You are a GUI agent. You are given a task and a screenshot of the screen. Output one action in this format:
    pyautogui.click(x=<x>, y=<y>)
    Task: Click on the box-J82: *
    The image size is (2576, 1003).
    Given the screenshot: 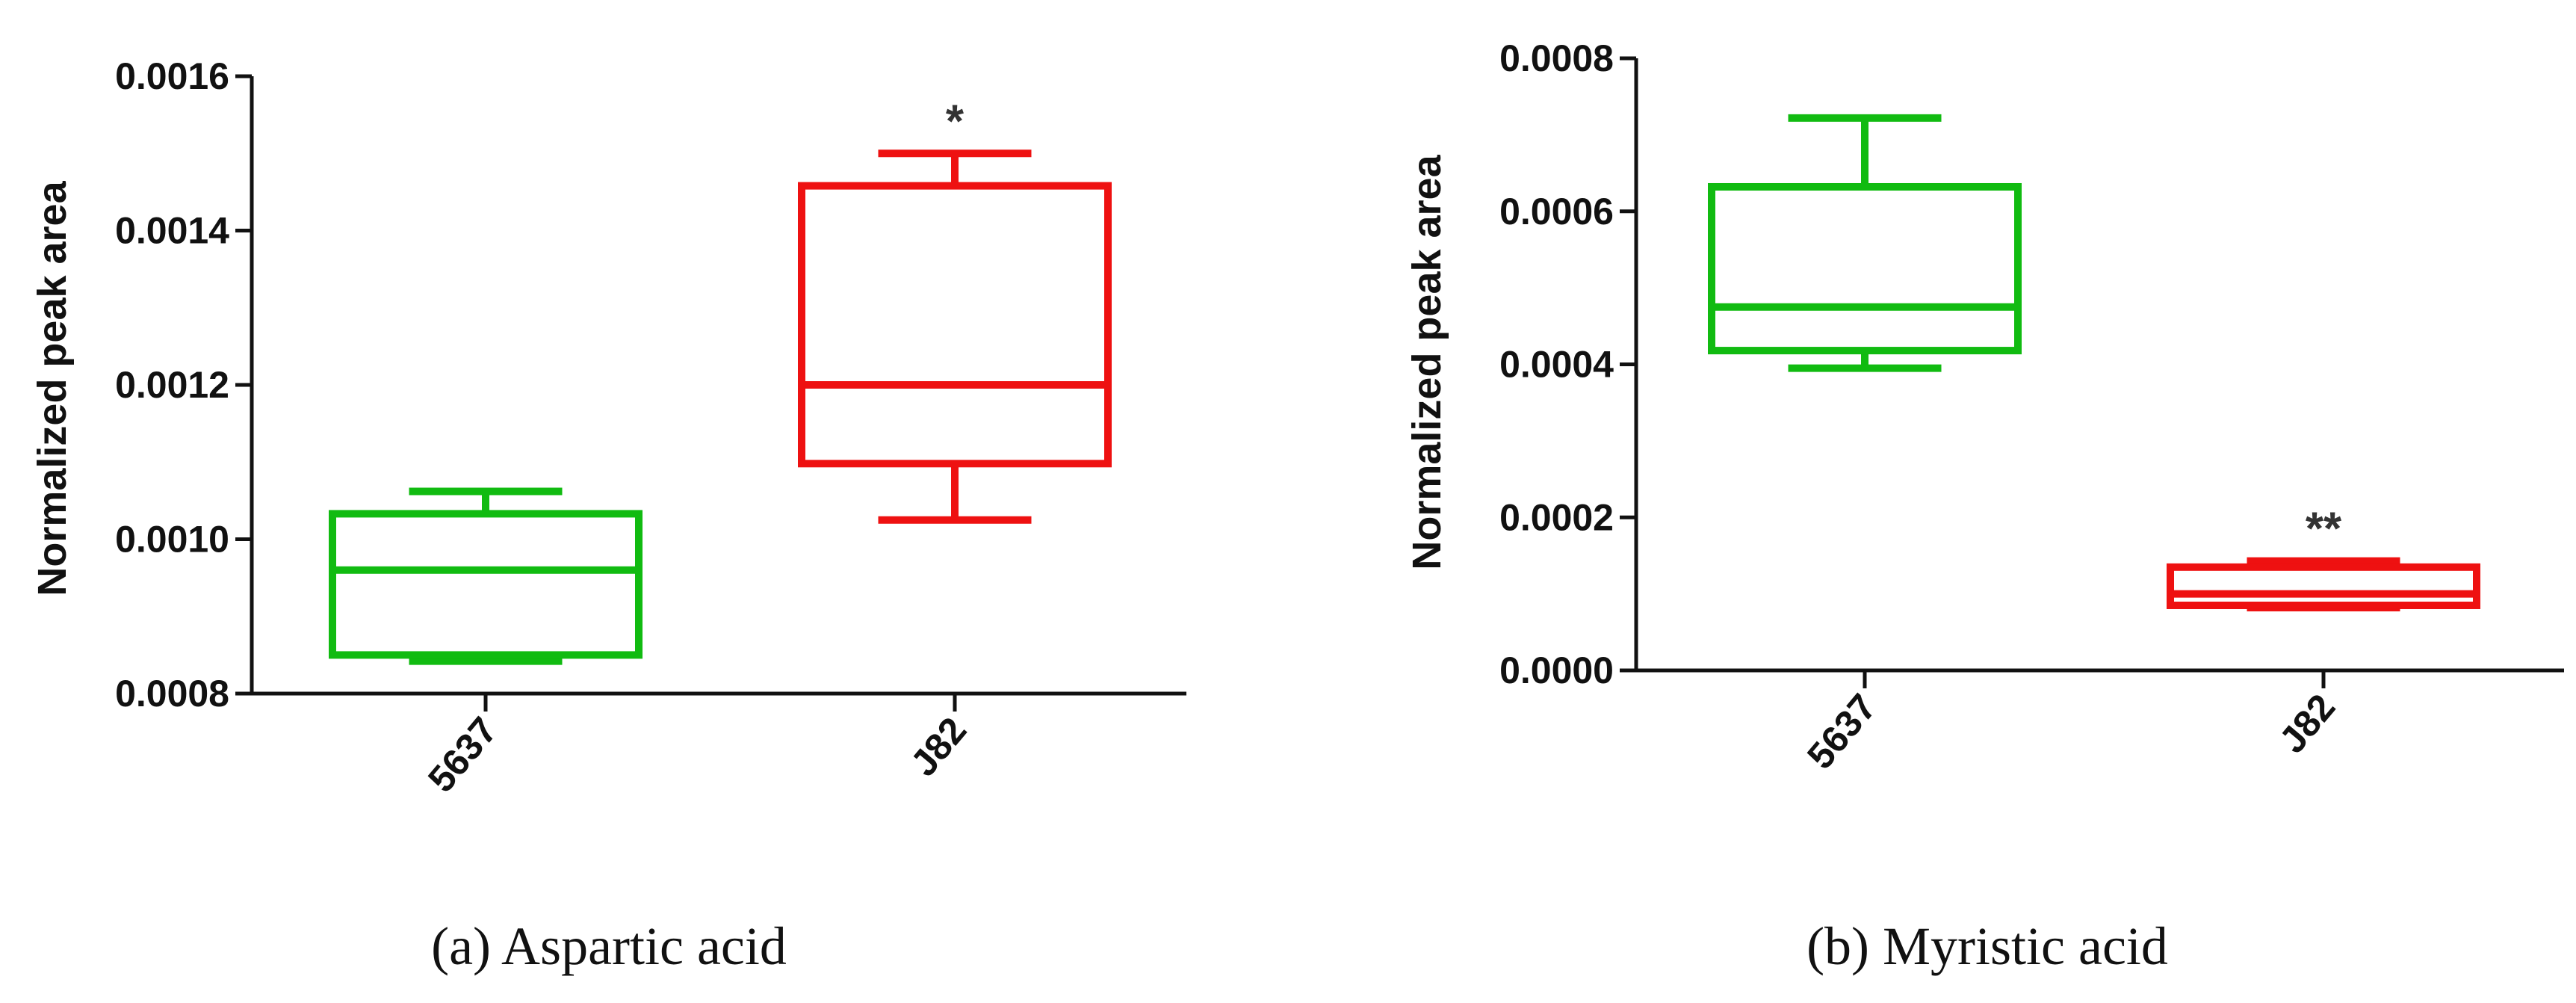 What is the action you would take?
    pyautogui.click(x=955, y=310)
    